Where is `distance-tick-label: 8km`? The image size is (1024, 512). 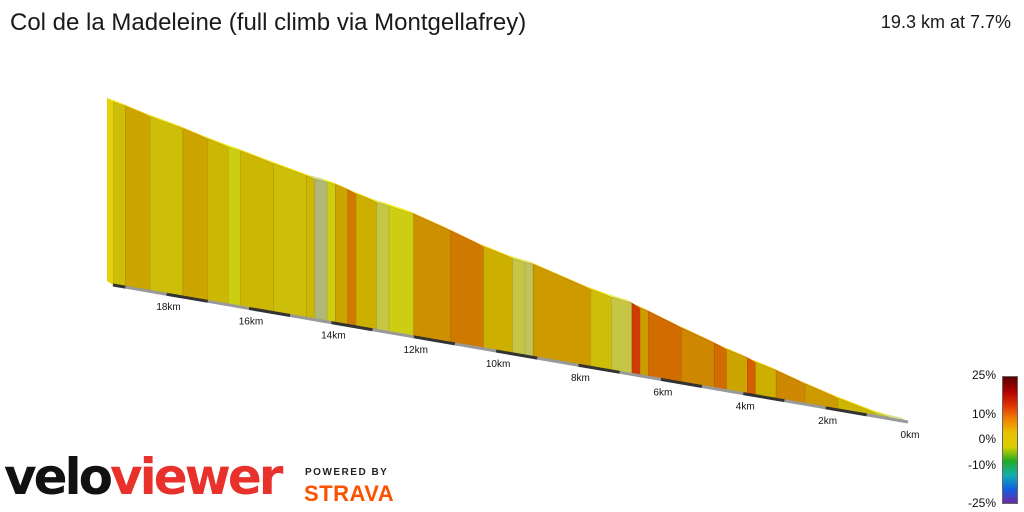 distance-tick-label: 8km is located at coordinates (580, 378).